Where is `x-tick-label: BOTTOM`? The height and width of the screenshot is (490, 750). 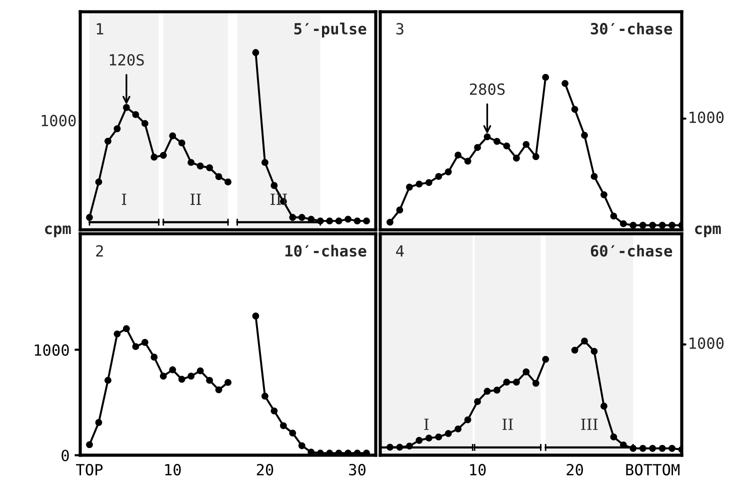 x-tick-label: BOTTOM is located at coordinates (653, 470).